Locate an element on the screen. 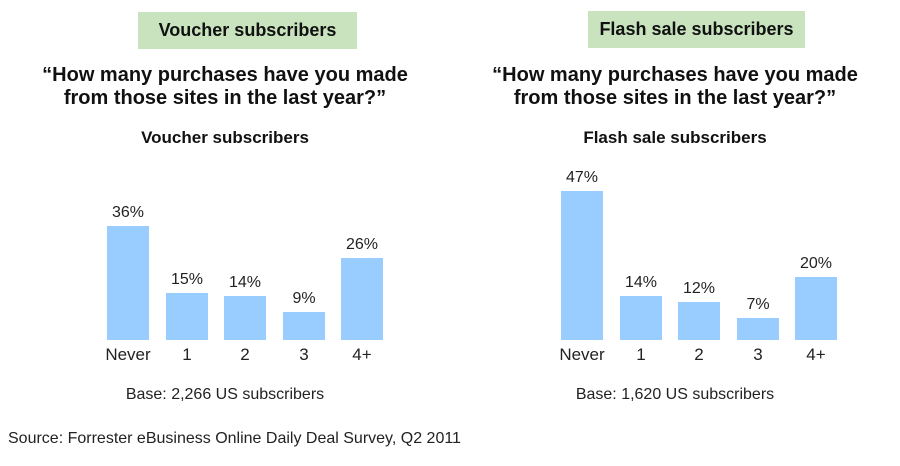 The image size is (900, 466). chart-title: Flash sale subscribers is located at coordinates (675, 137).